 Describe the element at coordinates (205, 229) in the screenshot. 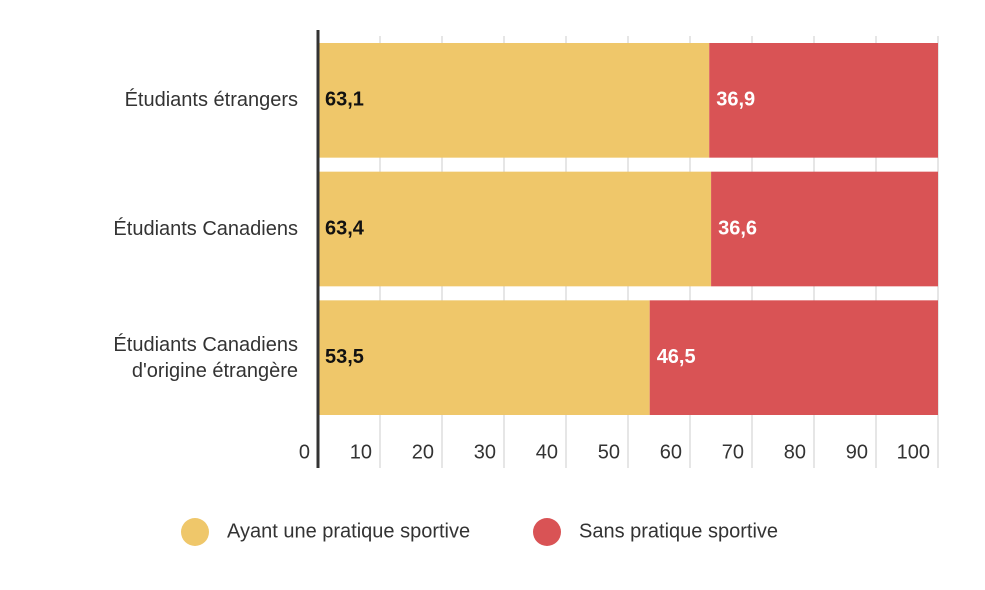

I see `y-tick-label: Étudiants Canadiens` at that location.